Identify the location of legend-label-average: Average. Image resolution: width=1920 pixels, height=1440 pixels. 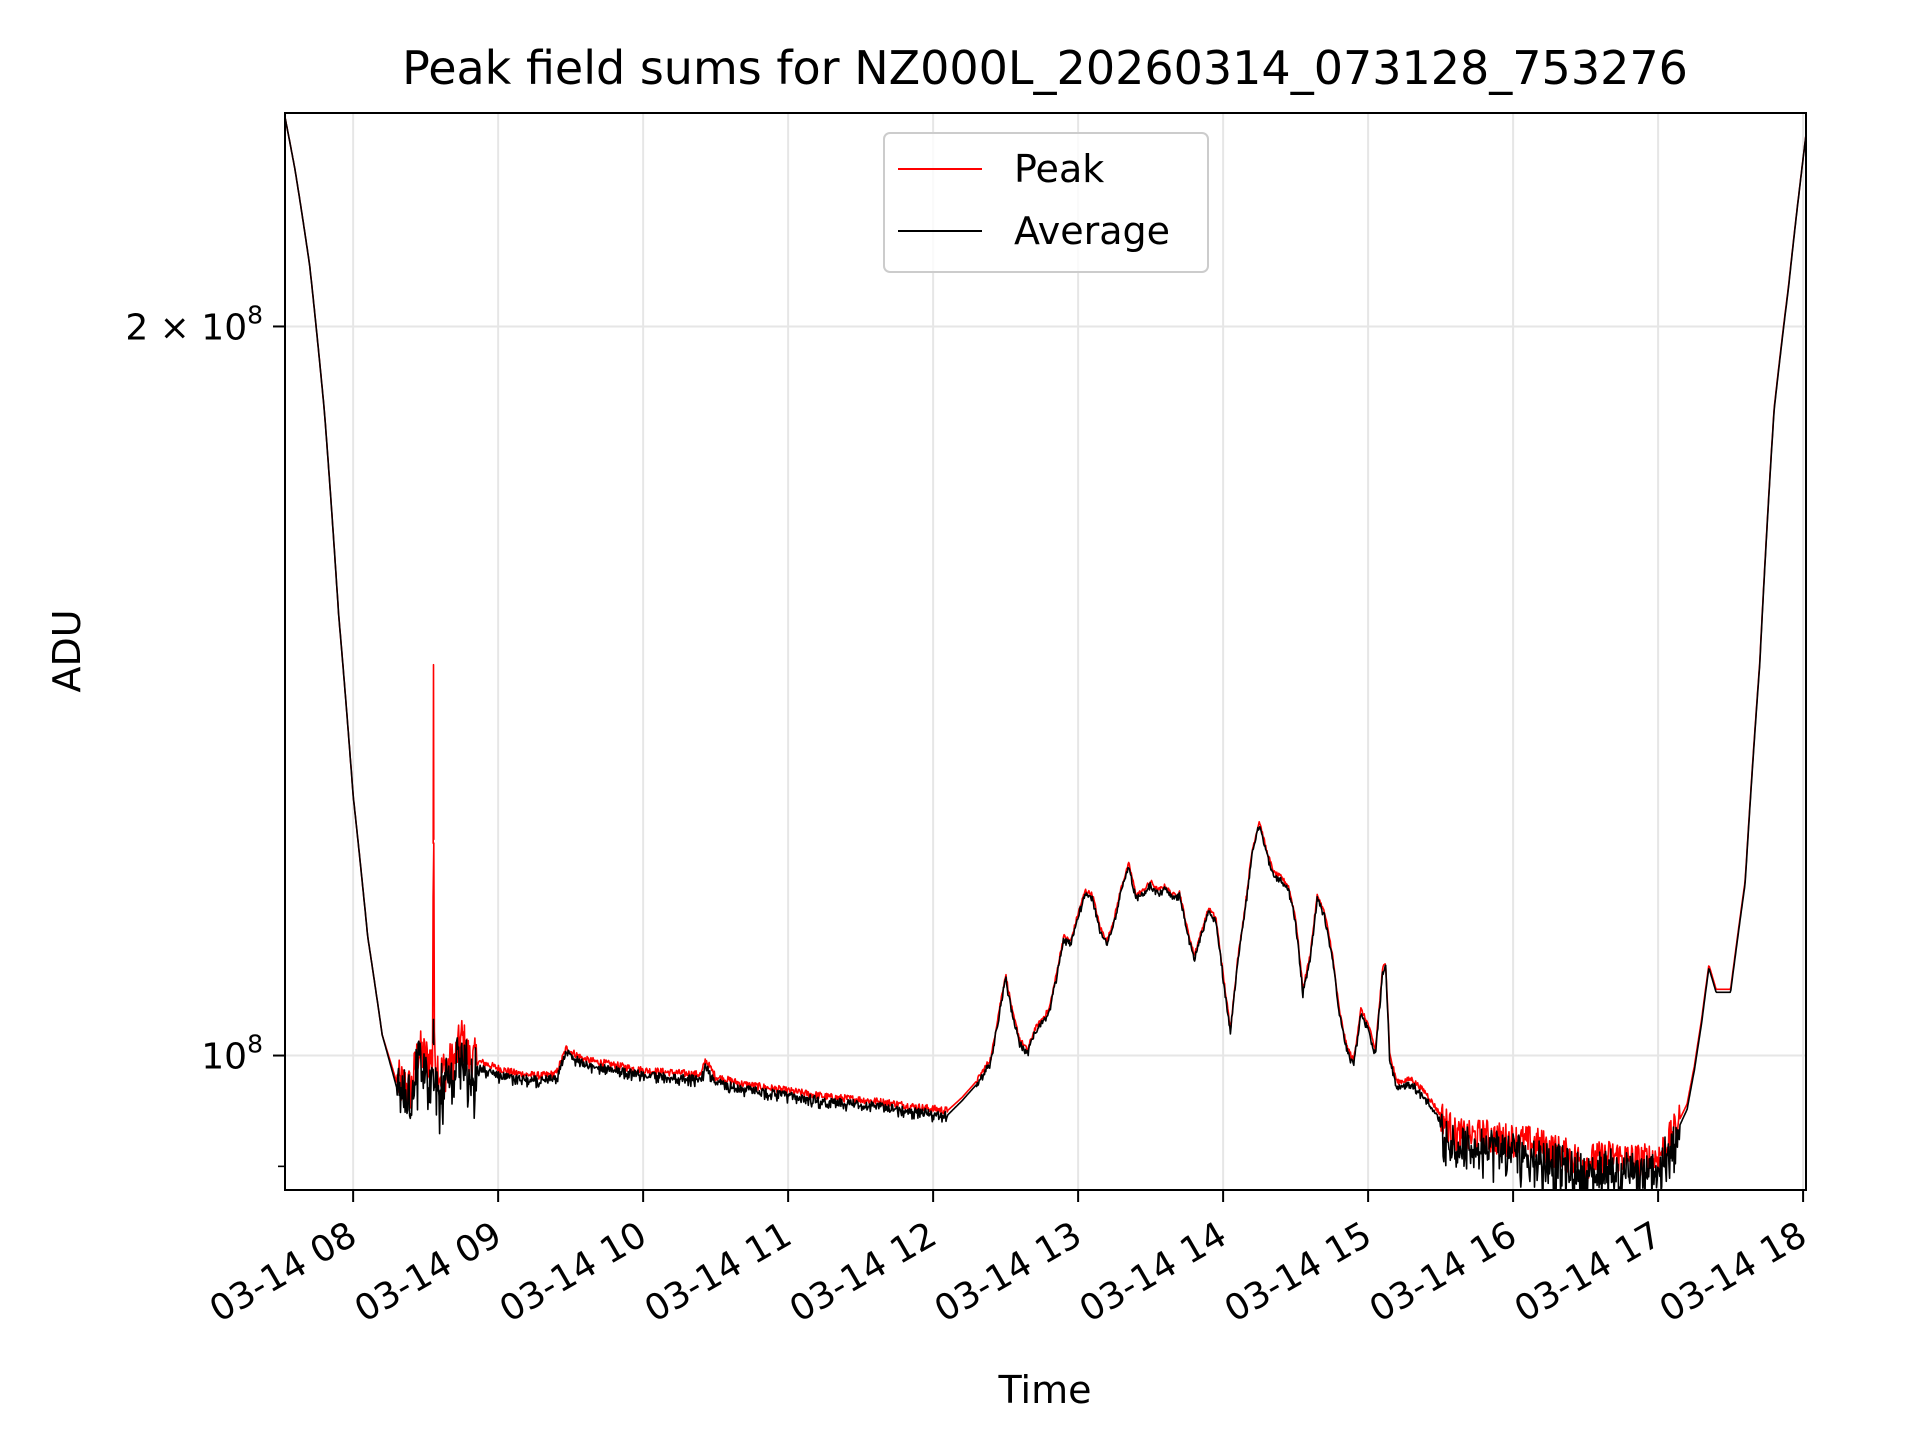
(1092, 231).